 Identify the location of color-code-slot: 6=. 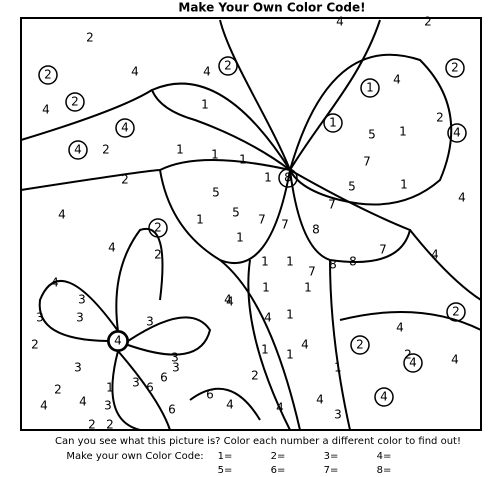
(278, 470).